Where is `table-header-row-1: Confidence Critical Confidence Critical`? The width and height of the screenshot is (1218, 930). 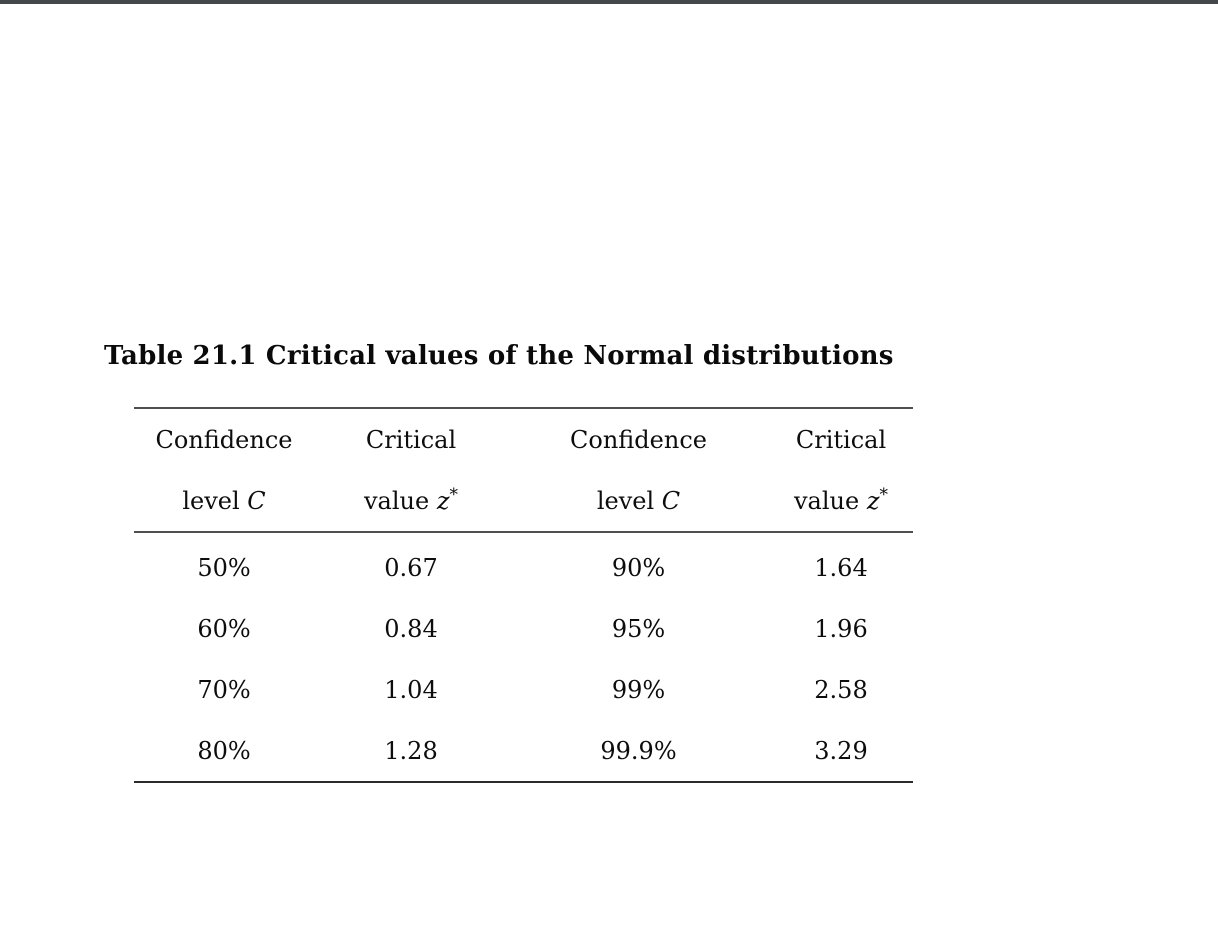
table-header-row-1: Confidence Critical Confidence Critical is located at coordinates (523, 439).